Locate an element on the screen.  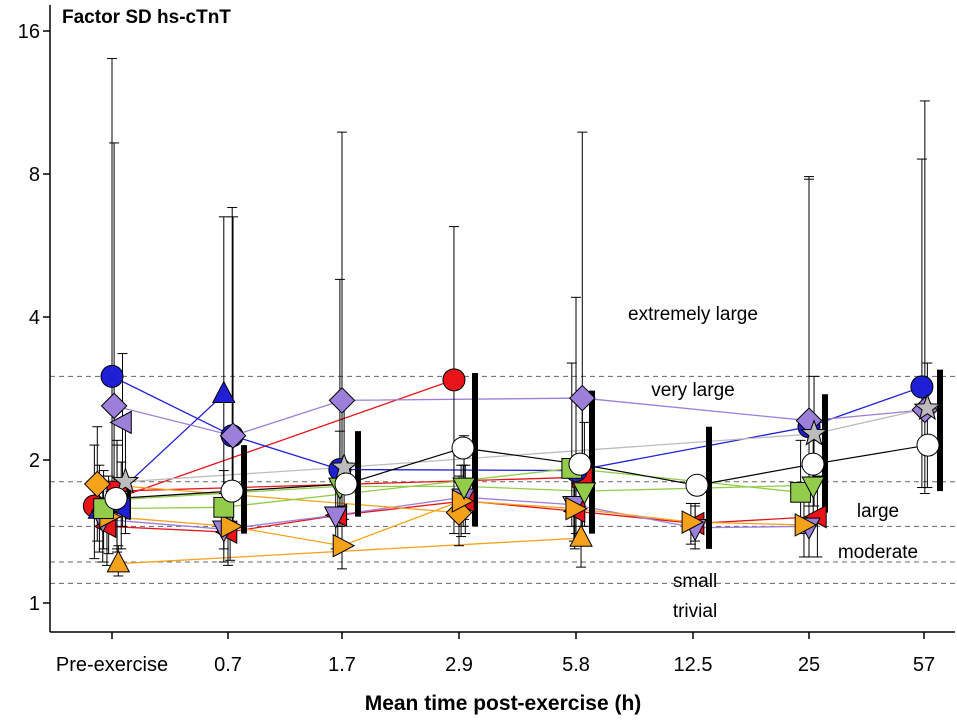
x-tick-label-2: 1.7 is located at coordinates (342, 665).